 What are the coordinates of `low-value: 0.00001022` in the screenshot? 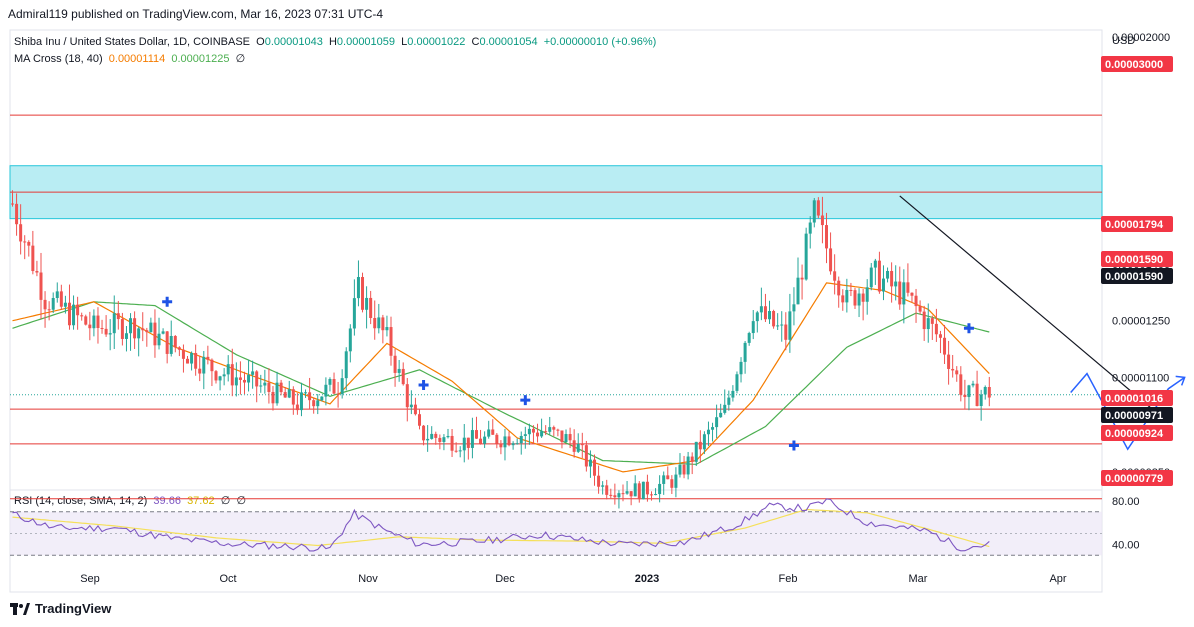 It's located at (436, 42).